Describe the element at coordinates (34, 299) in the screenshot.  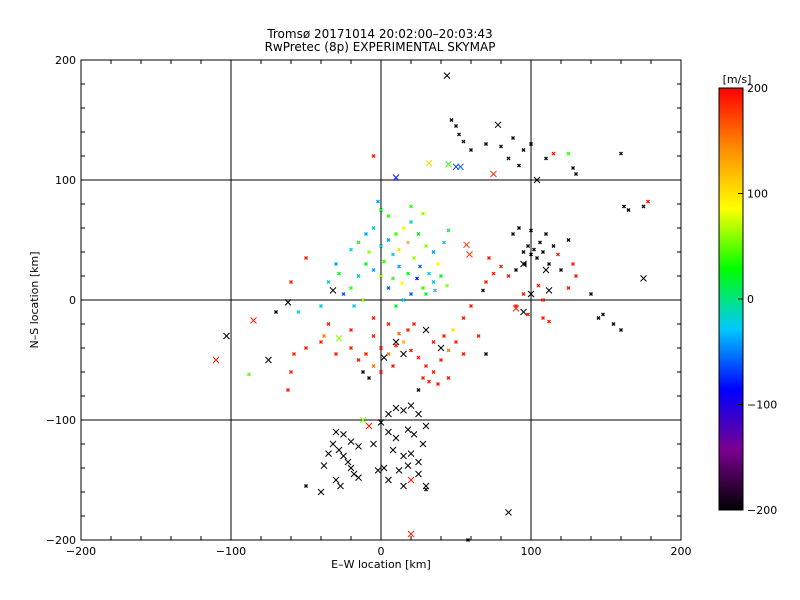
I see `y-axis-label: N–S location [km]` at that location.